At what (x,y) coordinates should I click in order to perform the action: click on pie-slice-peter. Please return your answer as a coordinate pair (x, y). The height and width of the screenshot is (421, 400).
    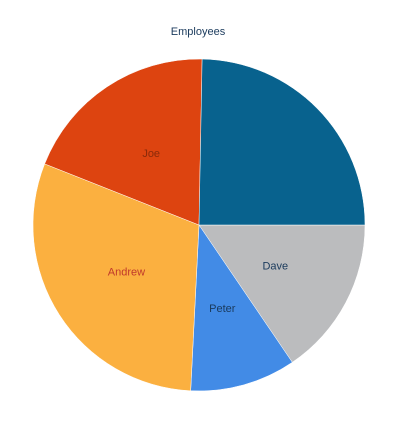
    Looking at the image, I should click on (241, 308).